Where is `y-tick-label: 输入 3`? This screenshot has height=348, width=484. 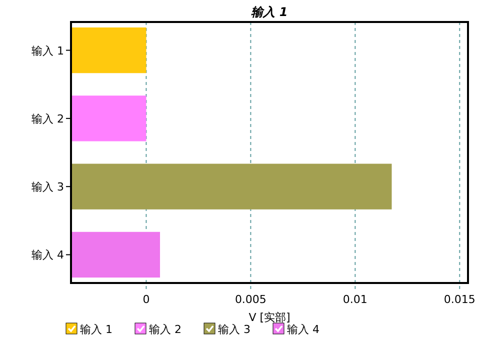
y-tick-label: 输入 3 is located at coordinates (48, 187).